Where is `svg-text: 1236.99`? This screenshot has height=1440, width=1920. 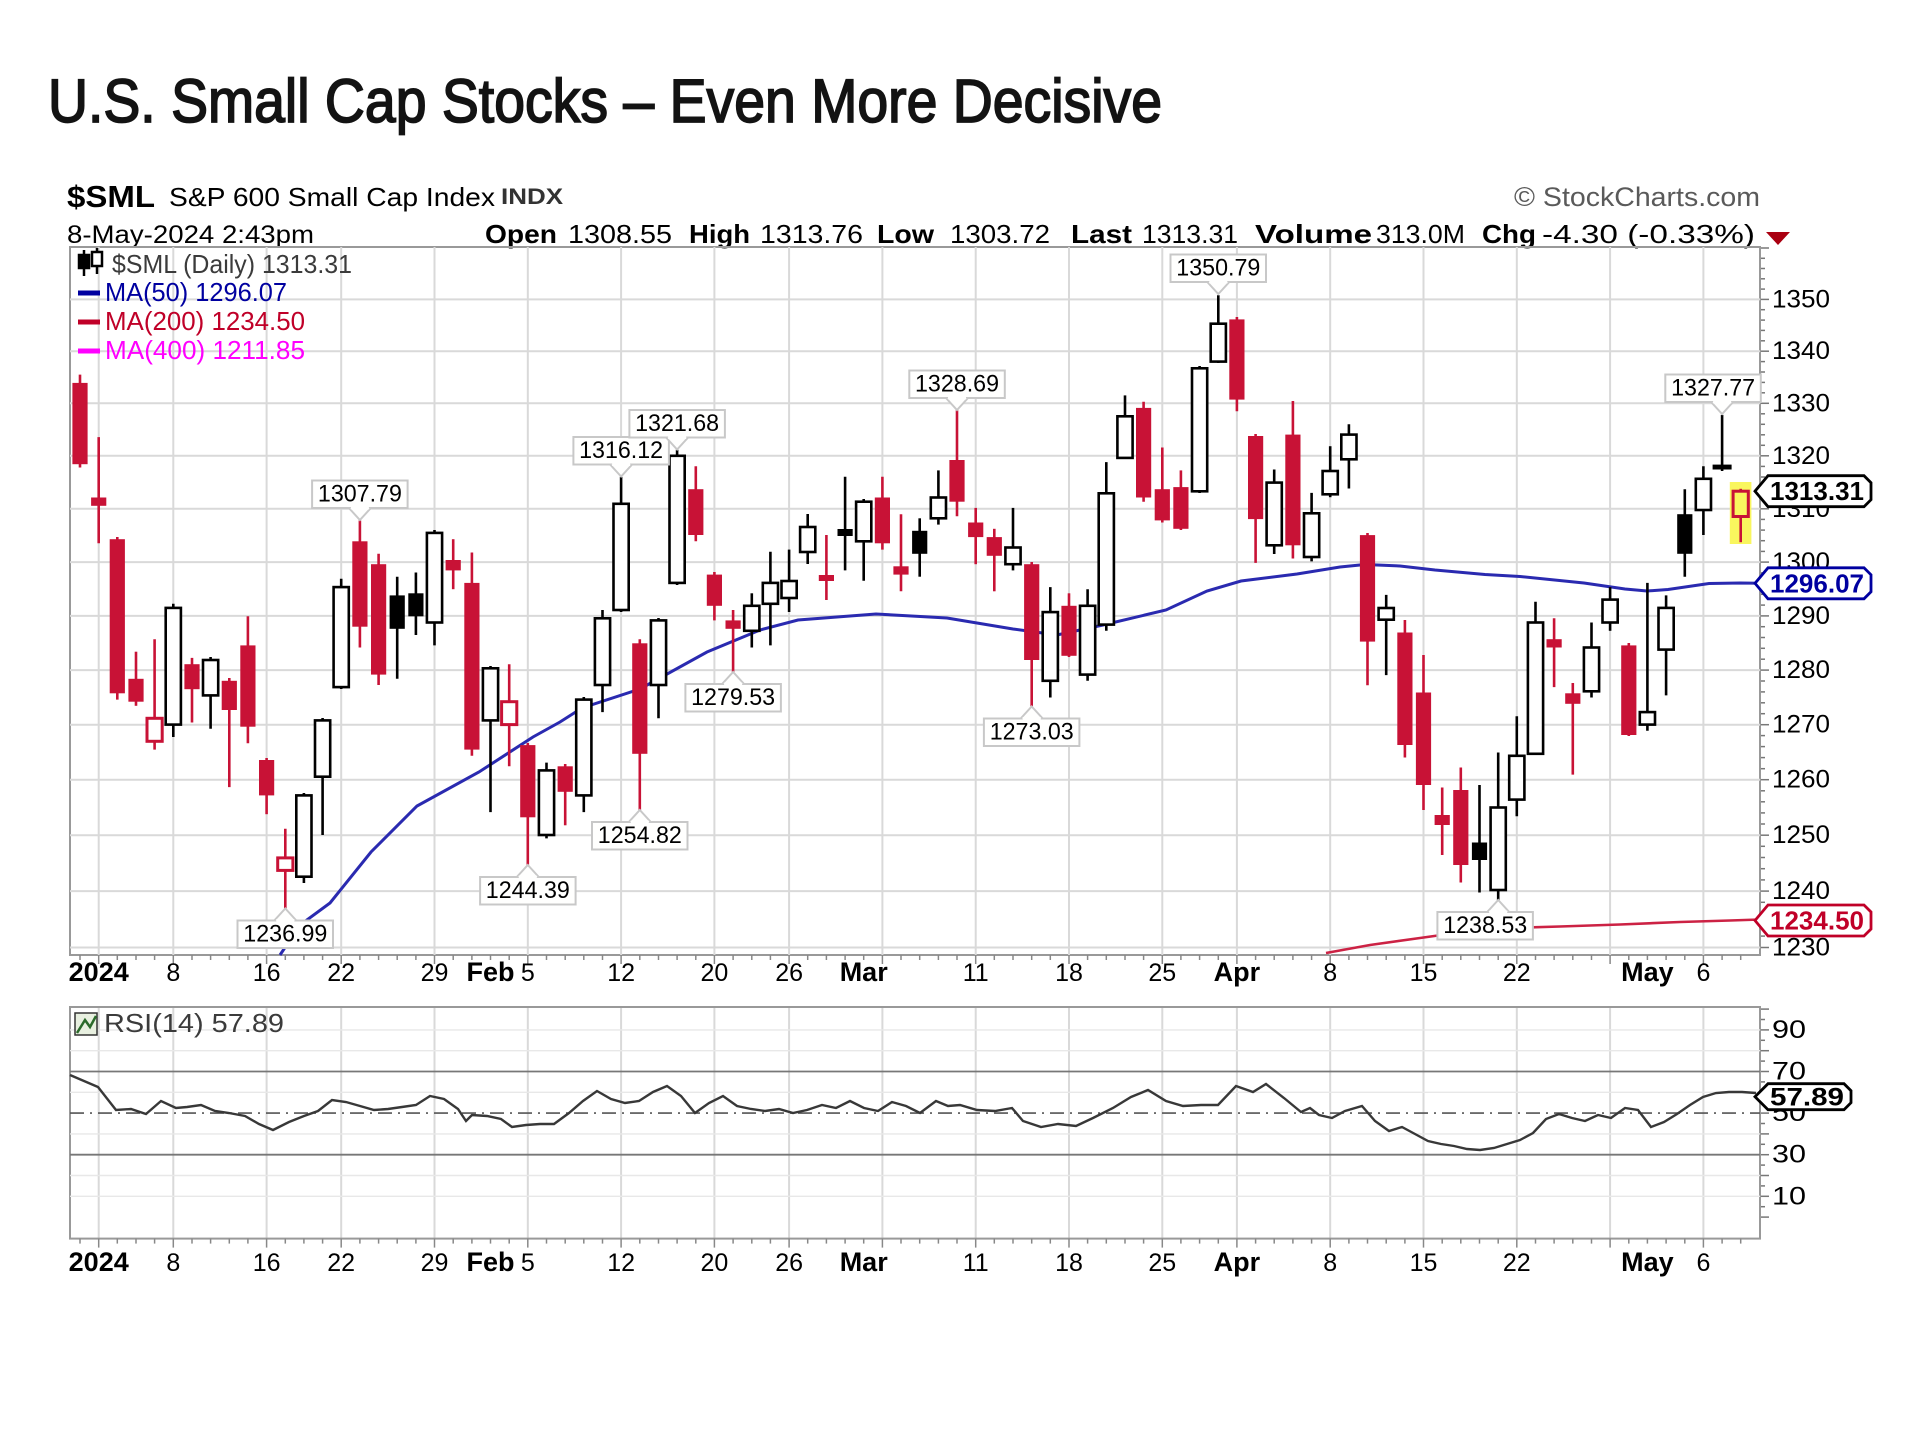
svg-text: 1236.99 is located at coordinates (285, 934).